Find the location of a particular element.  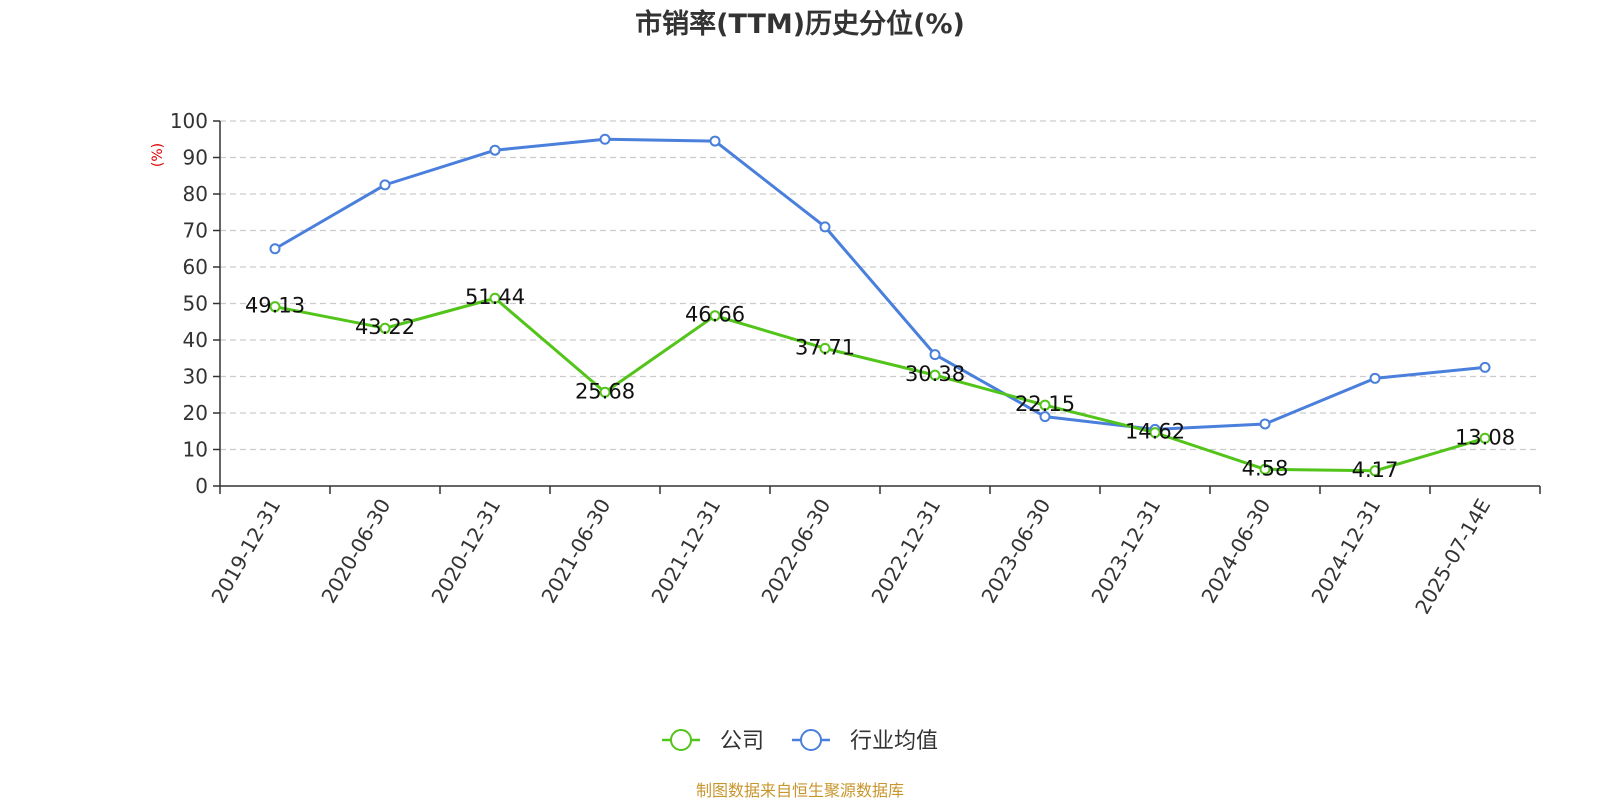

data-label: 4.17 is located at coordinates (1375, 470).